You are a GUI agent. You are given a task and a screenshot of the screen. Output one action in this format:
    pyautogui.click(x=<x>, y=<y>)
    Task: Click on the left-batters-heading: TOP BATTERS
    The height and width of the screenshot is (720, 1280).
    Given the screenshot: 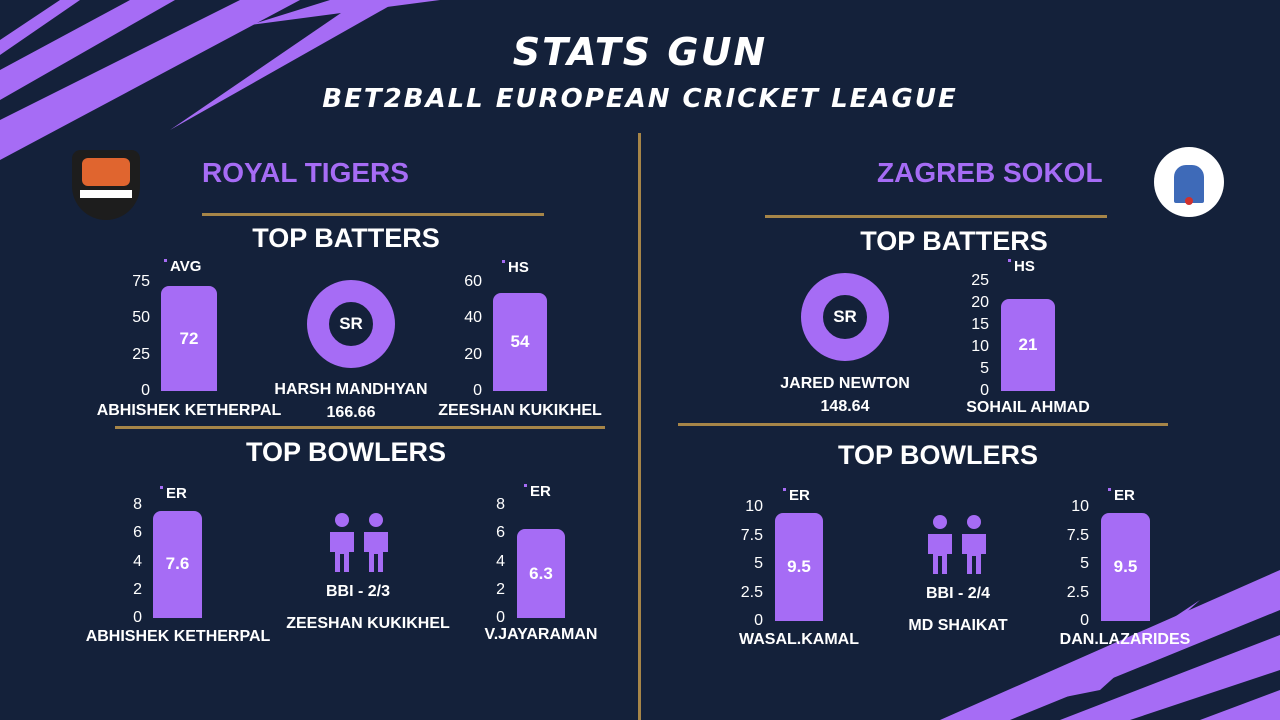 What is the action you would take?
    pyautogui.click(x=346, y=238)
    